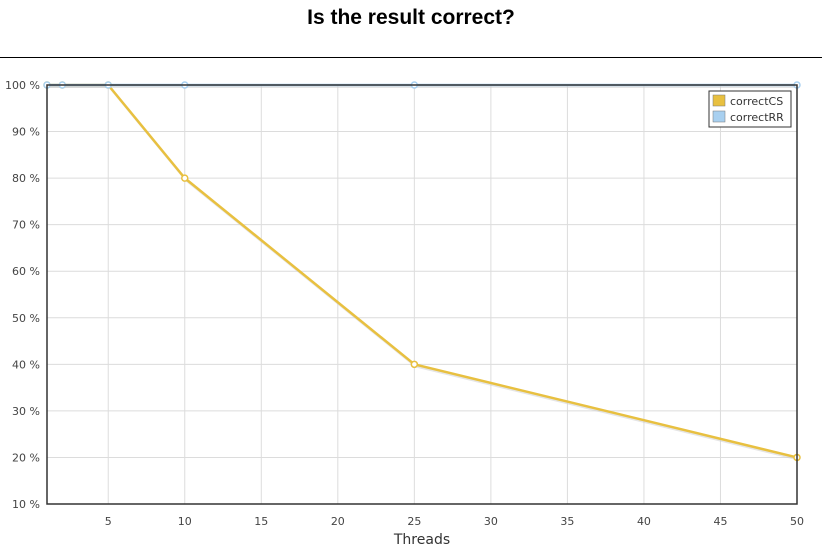 The height and width of the screenshot is (554, 822). Describe the element at coordinates (26, 132) in the screenshot. I see `y-tick-label: 90 %` at that location.